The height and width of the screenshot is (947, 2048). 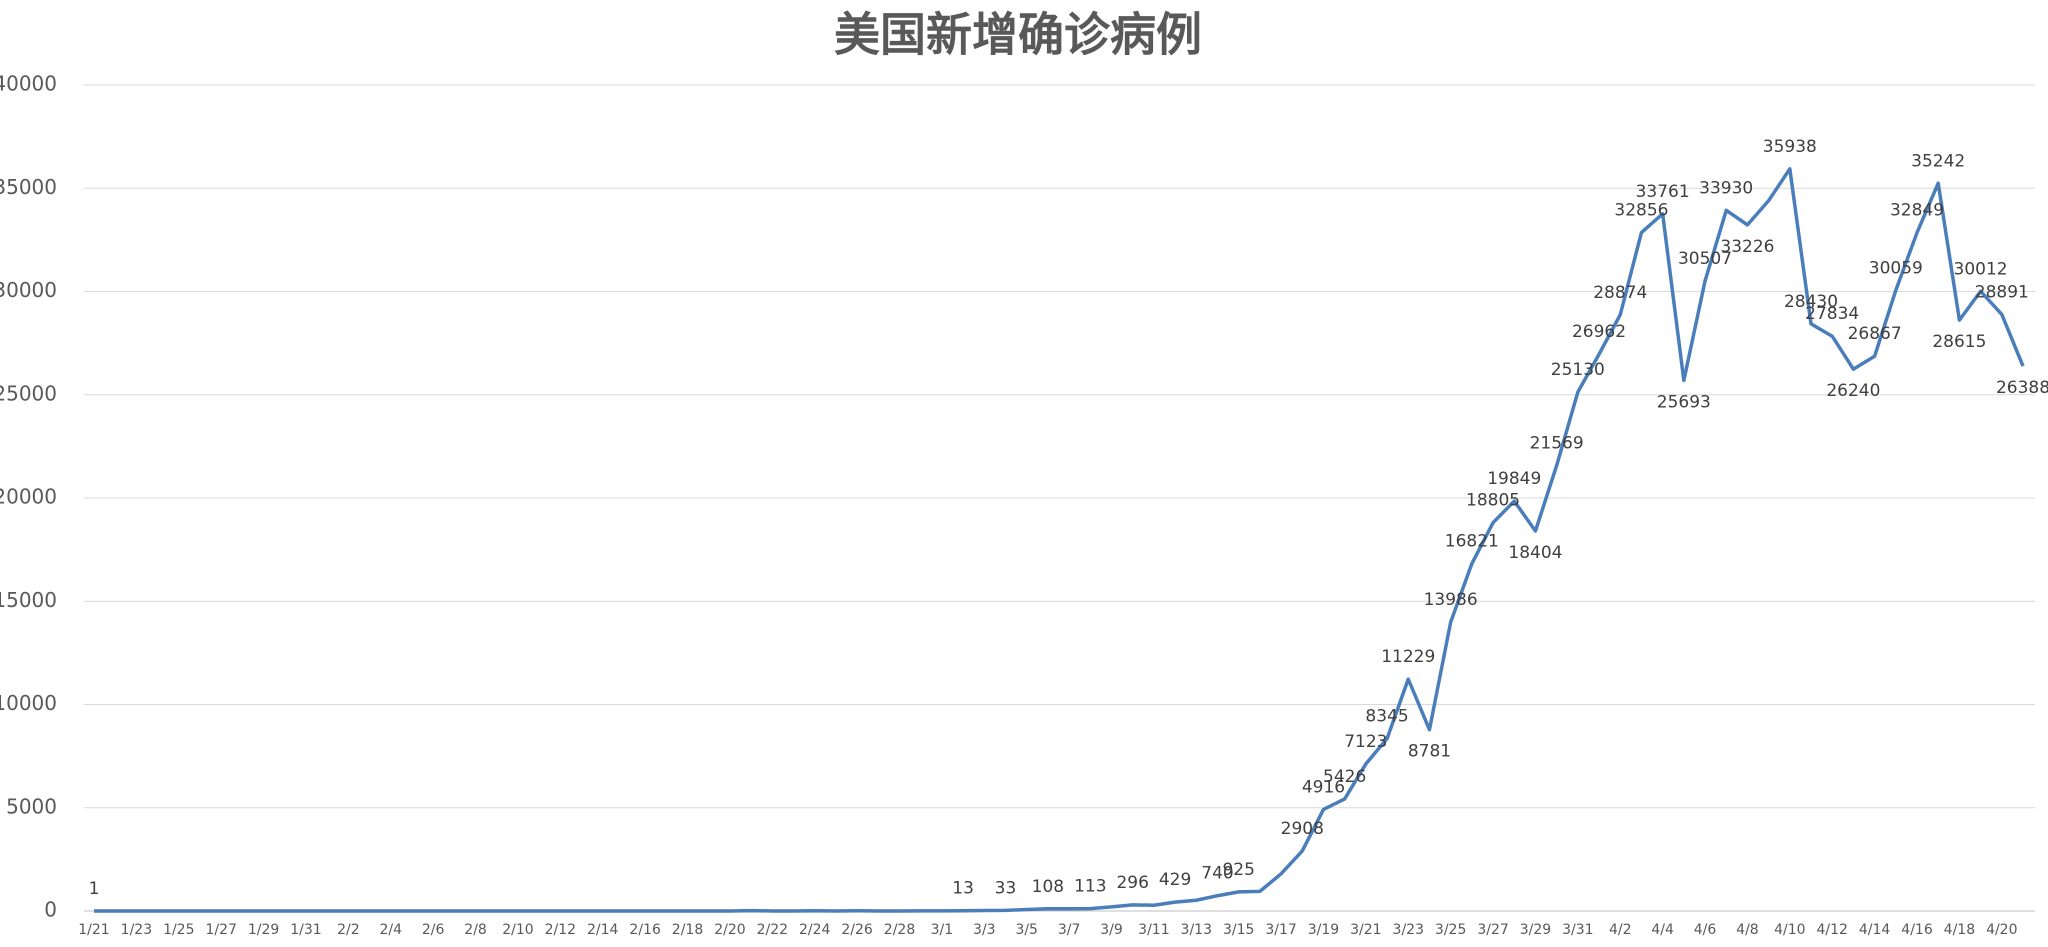 What do you see at coordinates (1811, 302) in the screenshot?
I see `data-label: 28430` at bounding box center [1811, 302].